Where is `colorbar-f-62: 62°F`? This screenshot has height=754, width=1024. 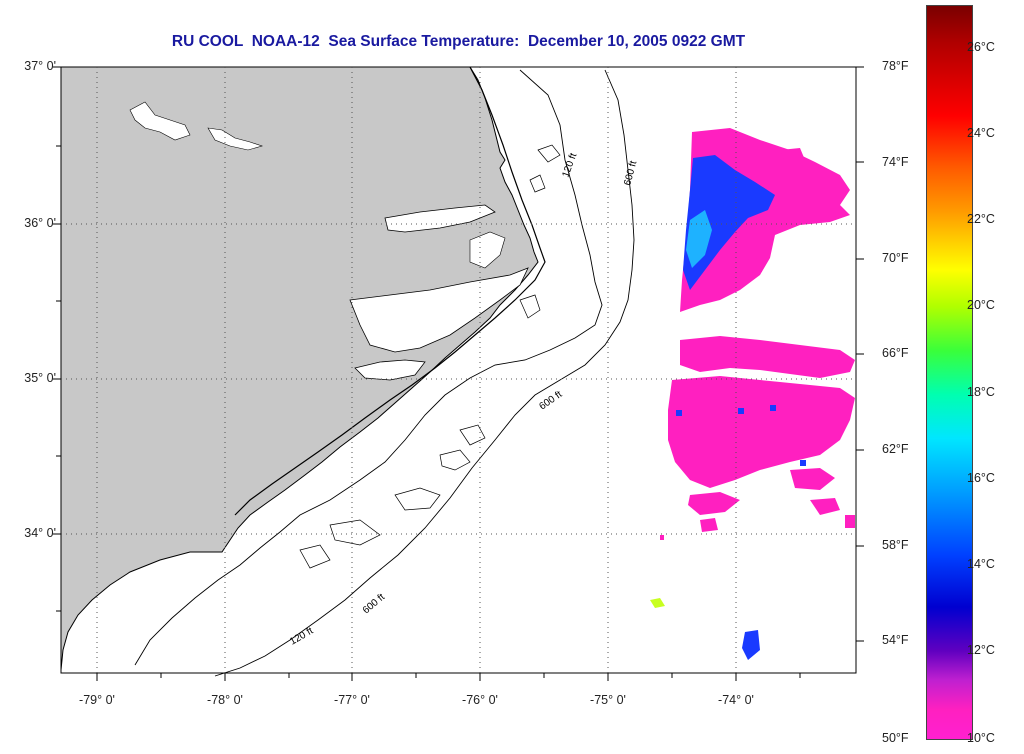 colorbar-f-62: 62°F is located at coordinates (895, 449).